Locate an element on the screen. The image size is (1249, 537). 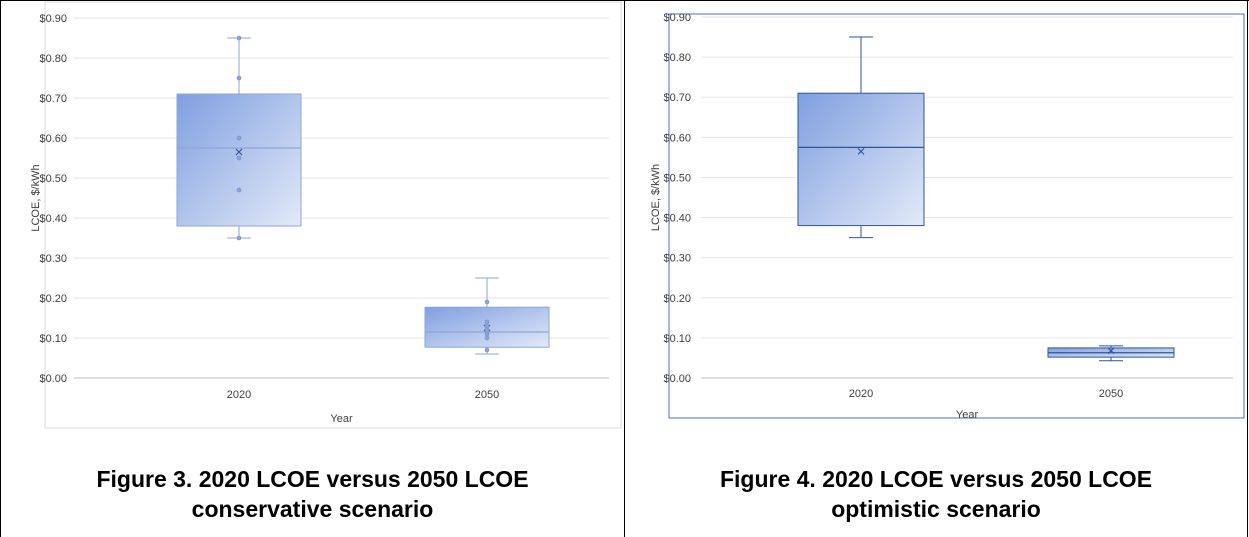
caption-line-1: Figure 3. 2020 LCOE versus 2050 LCOE is located at coordinates (312, 479).